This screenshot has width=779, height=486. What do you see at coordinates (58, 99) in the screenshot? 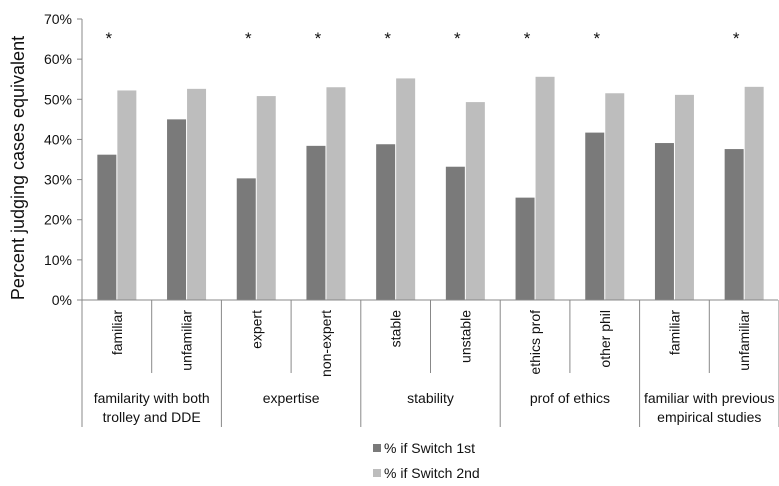
I see `y-tick-label: 50%` at bounding box center [58, 99].